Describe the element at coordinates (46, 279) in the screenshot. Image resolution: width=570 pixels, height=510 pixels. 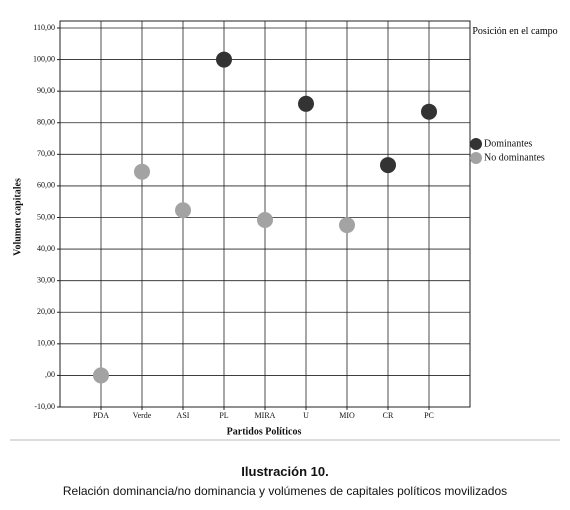
I see `y-tick-label: 30,00` at that location.